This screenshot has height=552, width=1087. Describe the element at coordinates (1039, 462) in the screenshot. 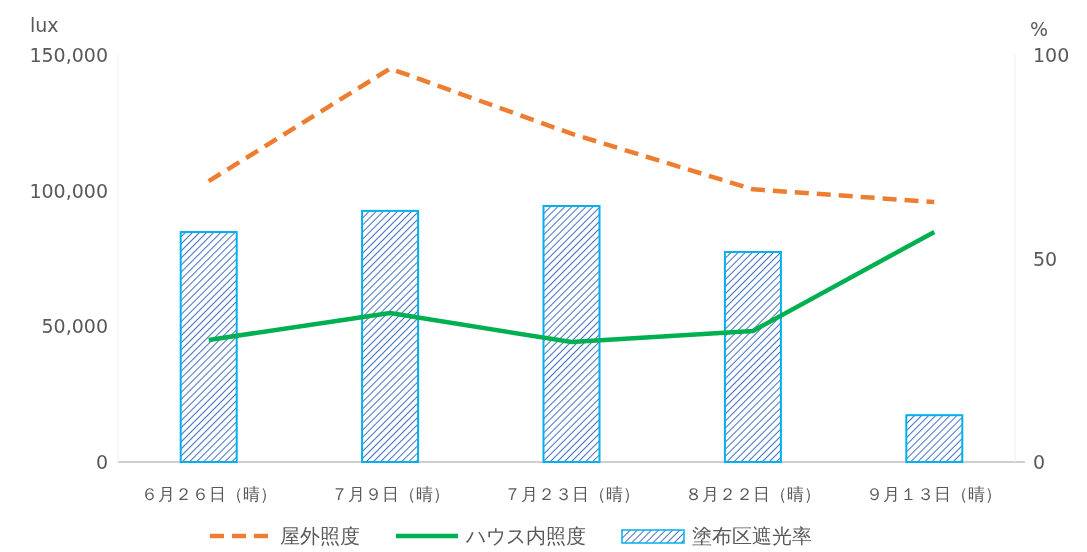

I see `y2-tick-label: 0` at that location.